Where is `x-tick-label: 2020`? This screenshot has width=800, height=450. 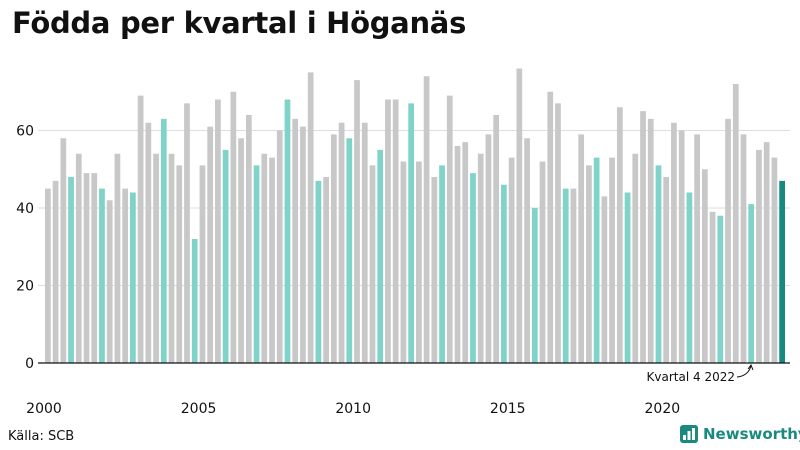 x-tick-label: 2020 is located at coordinates (663, 409).